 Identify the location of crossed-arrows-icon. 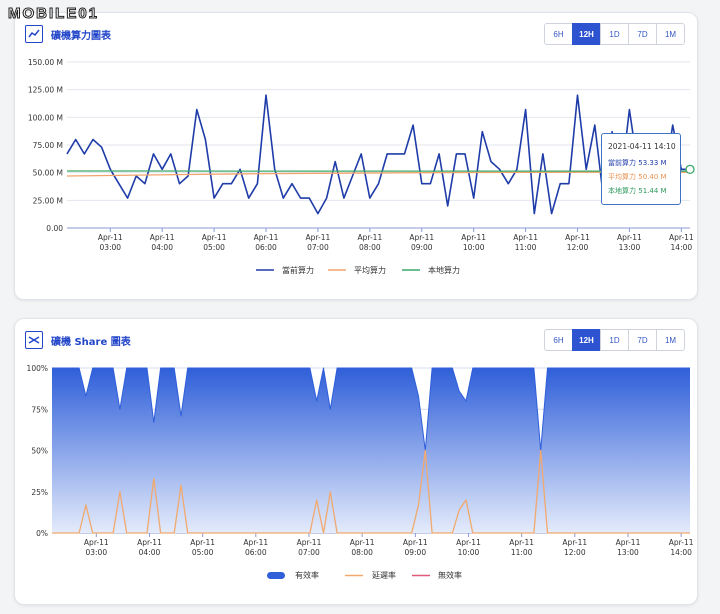
(34, 340).